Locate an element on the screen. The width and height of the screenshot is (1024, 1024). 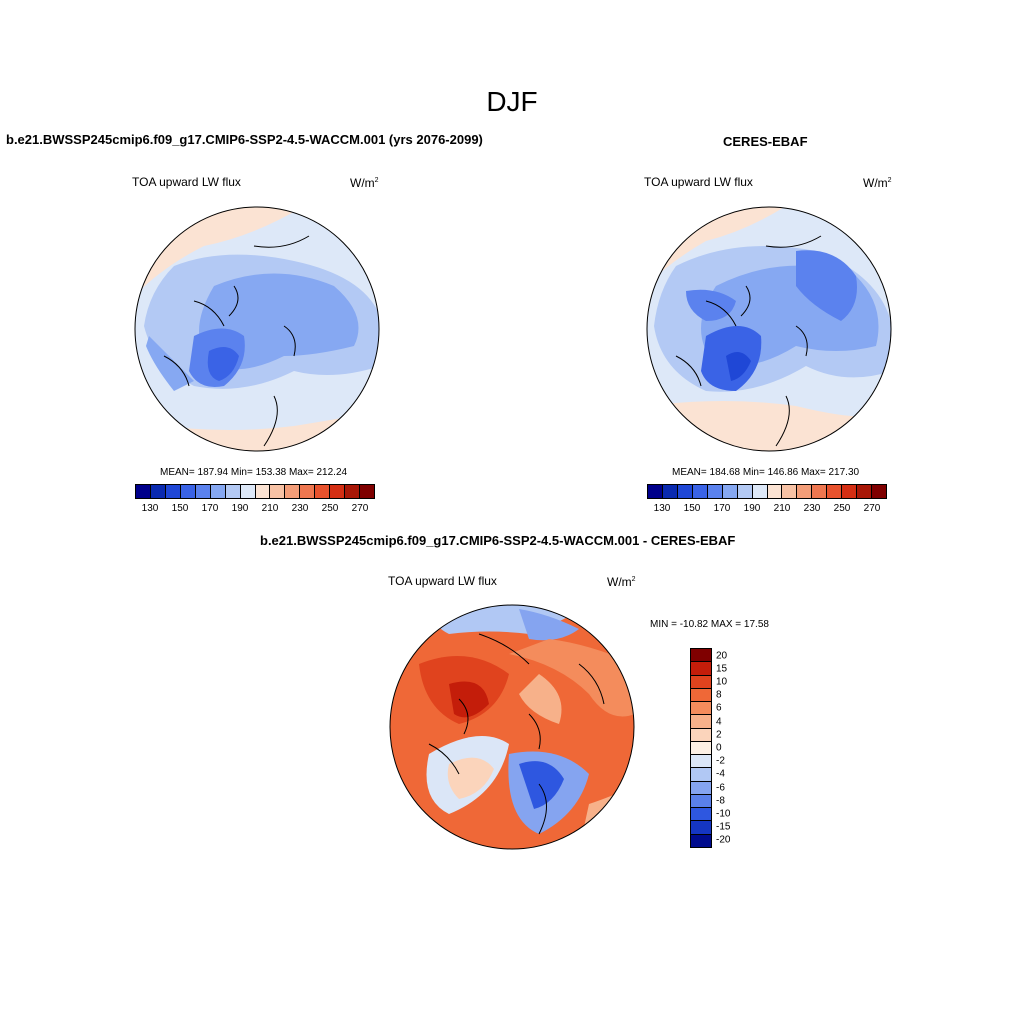
colorbar-tick-label: -6 is located at coordinates (720, 788).